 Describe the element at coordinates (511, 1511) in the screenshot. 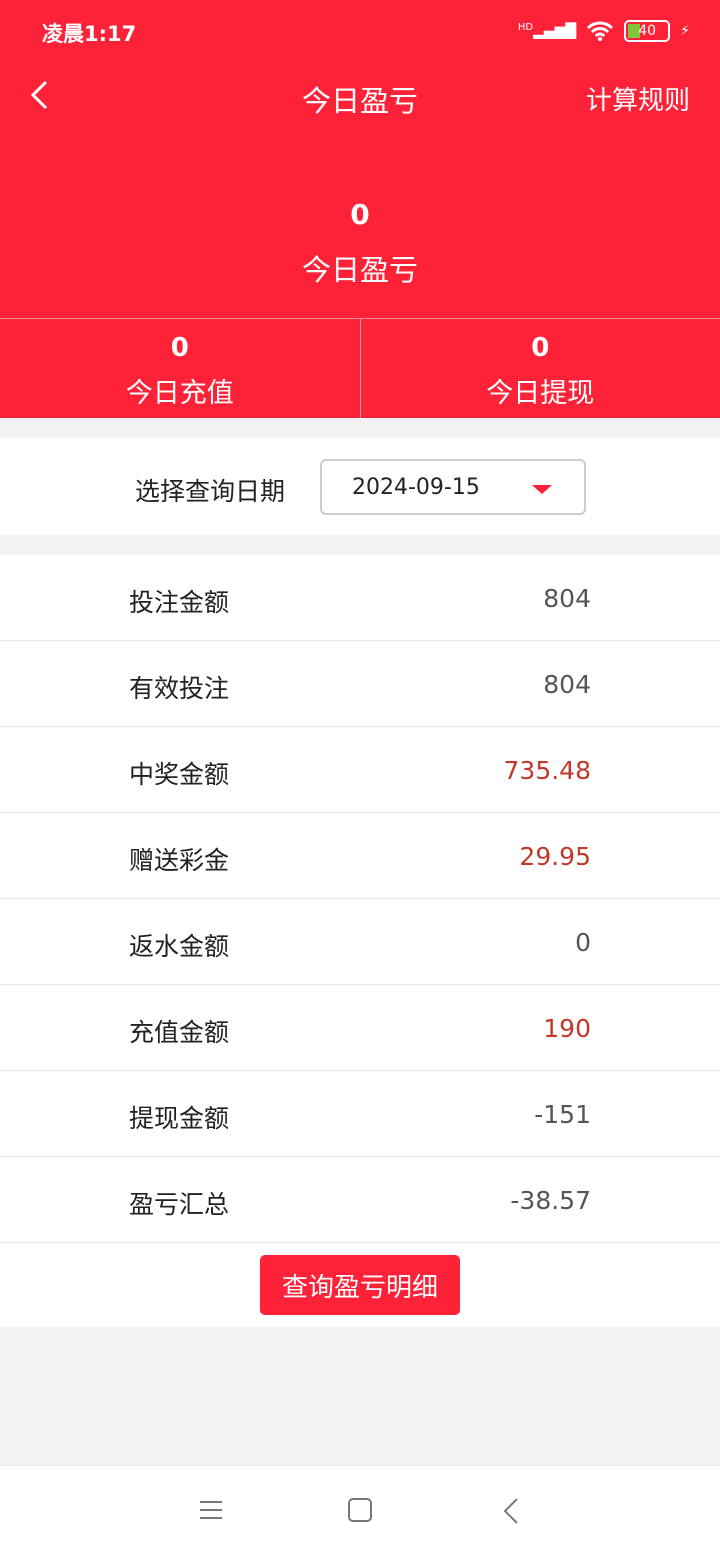

I see `back-nav-icon` at that location.